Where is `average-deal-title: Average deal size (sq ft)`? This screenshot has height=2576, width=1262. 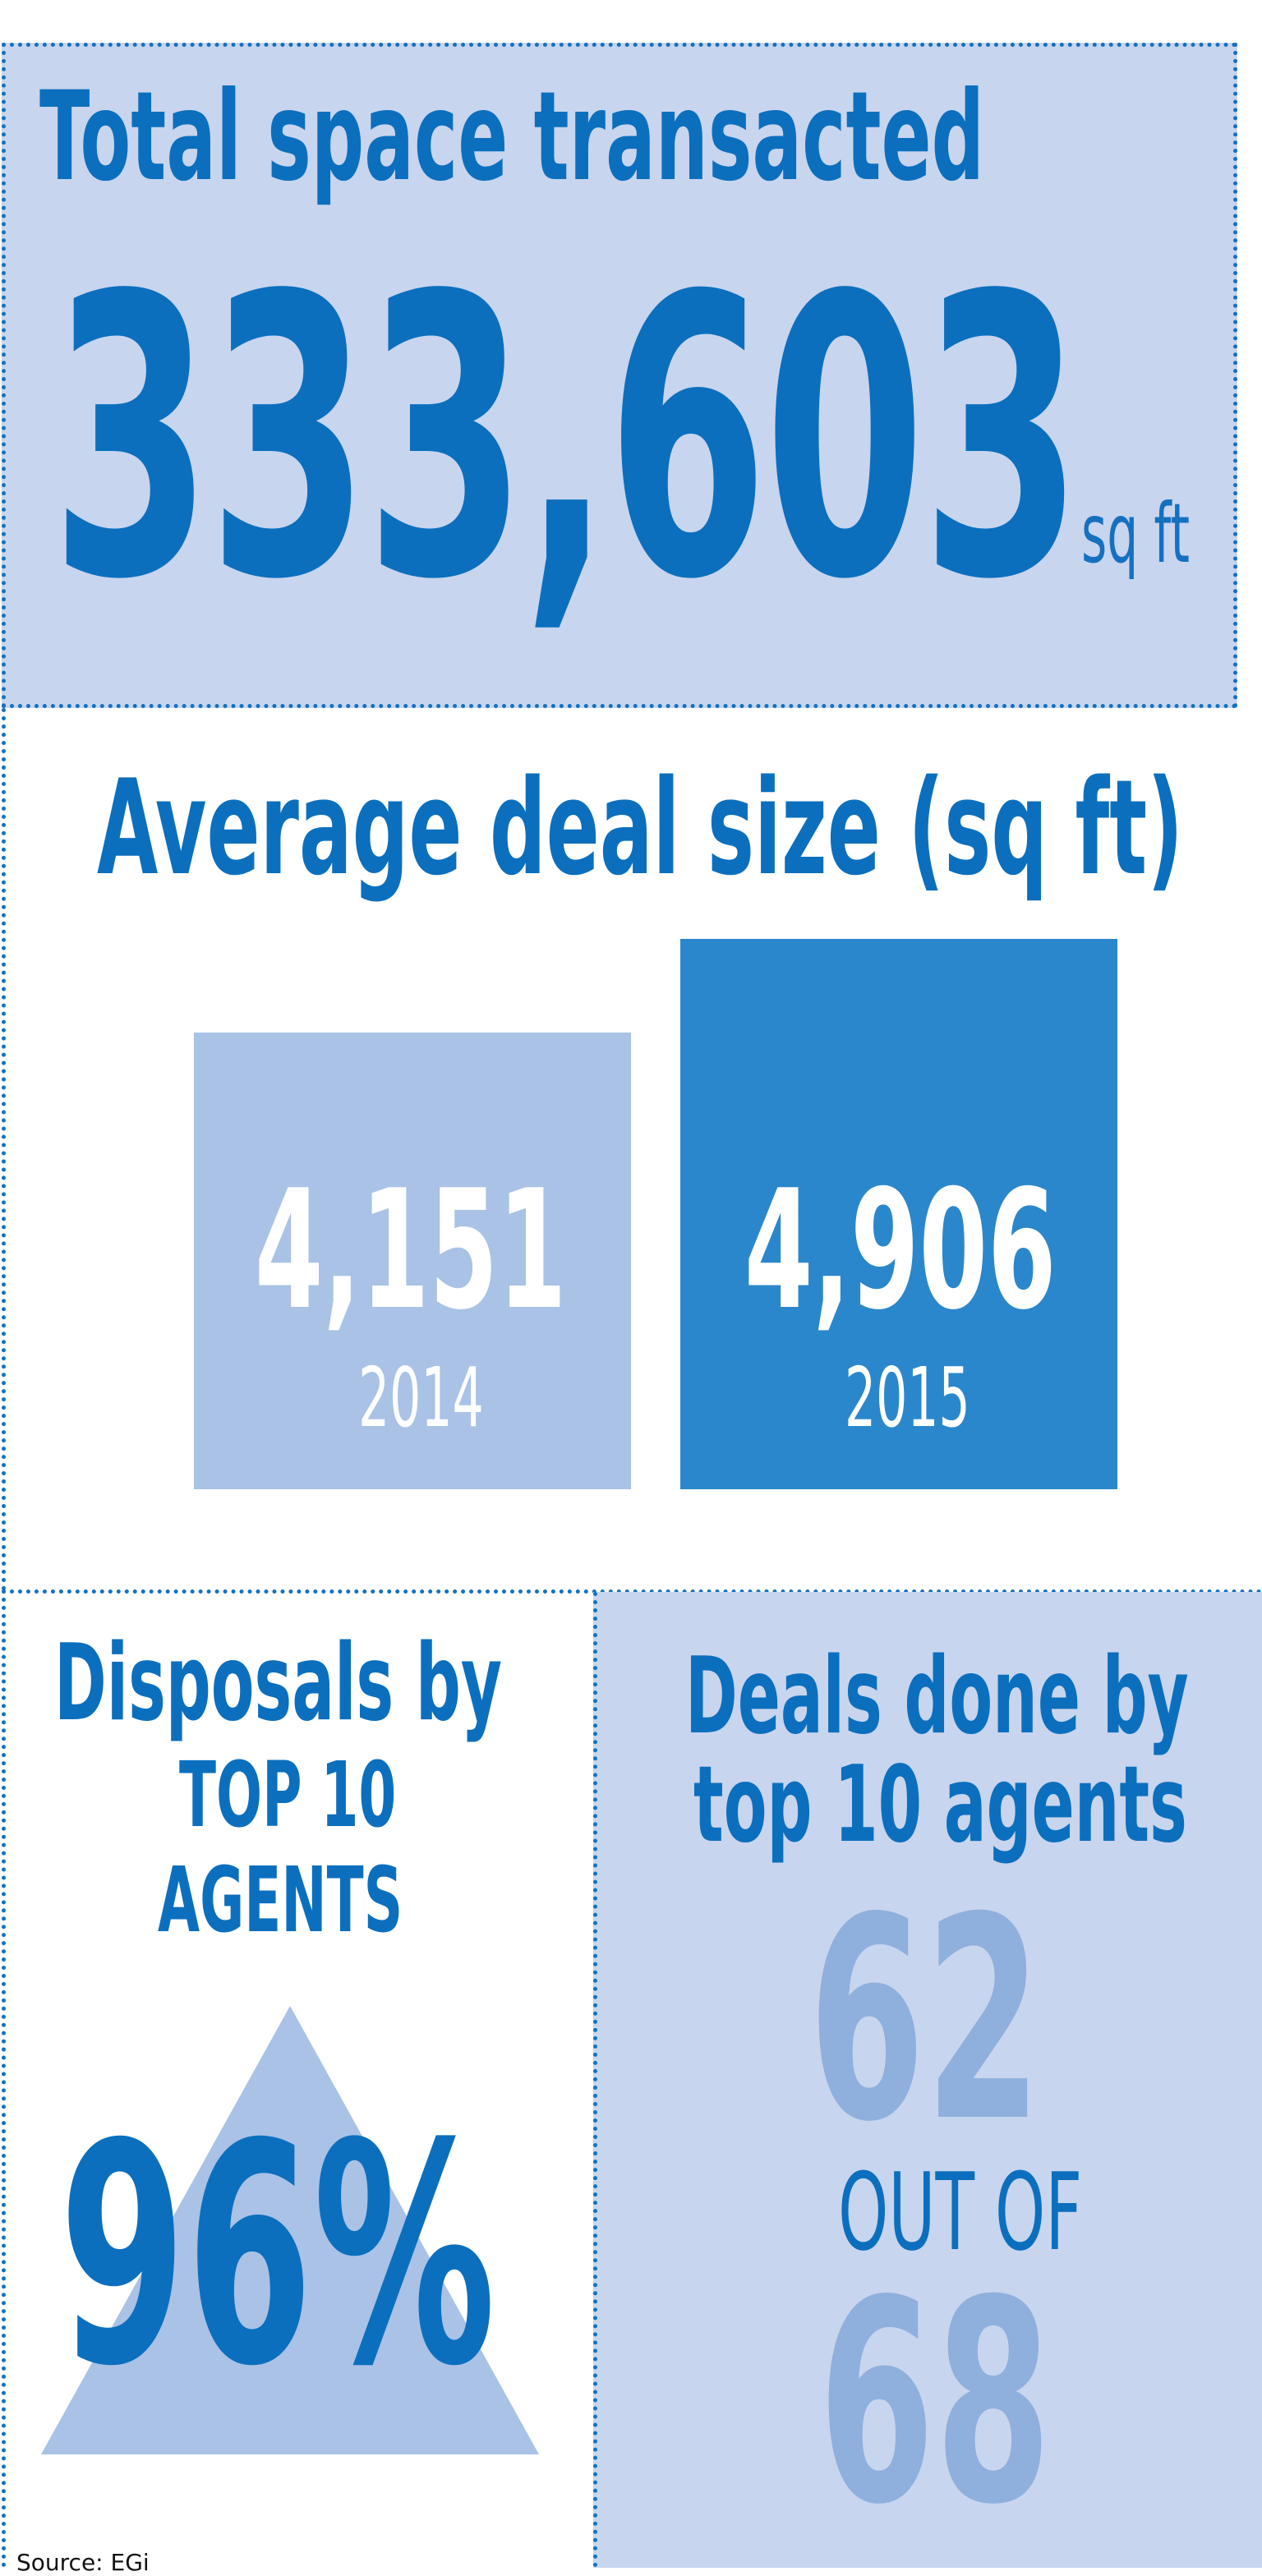 average-deal-title: Average deal size (sq ft) is located at coordinates (640, 827).